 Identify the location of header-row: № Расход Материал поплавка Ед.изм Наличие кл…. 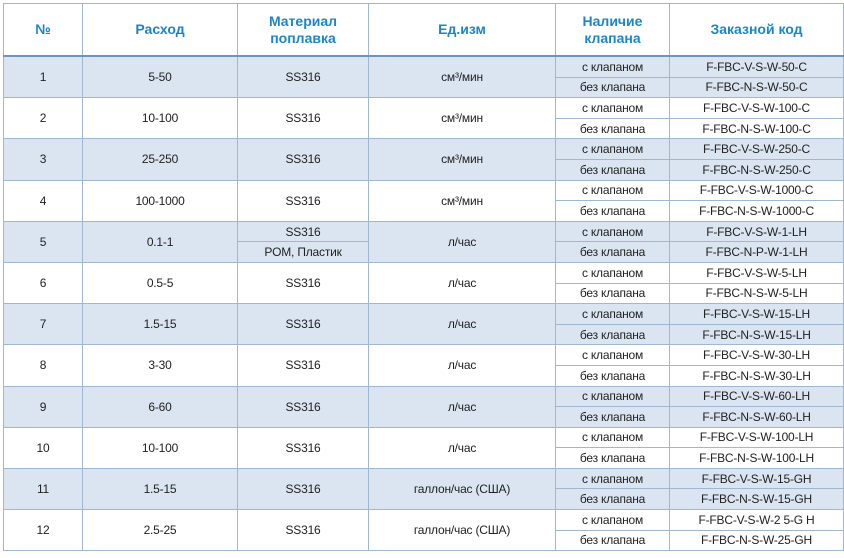
(423, 30).